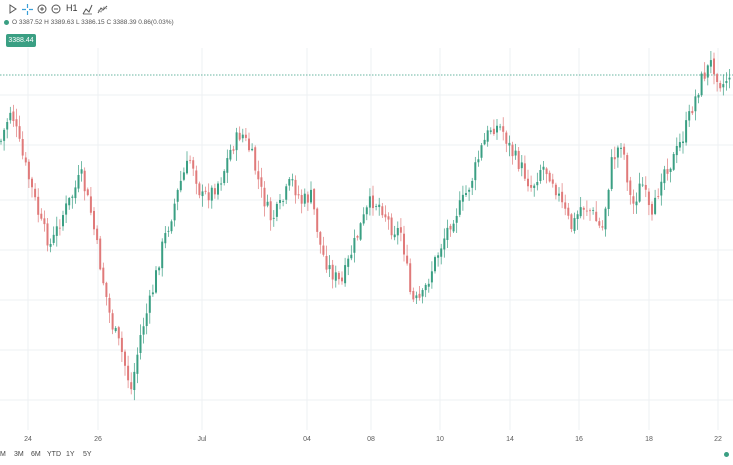  I want to click on x-axis-tick-label: 18, so click(649, 439).